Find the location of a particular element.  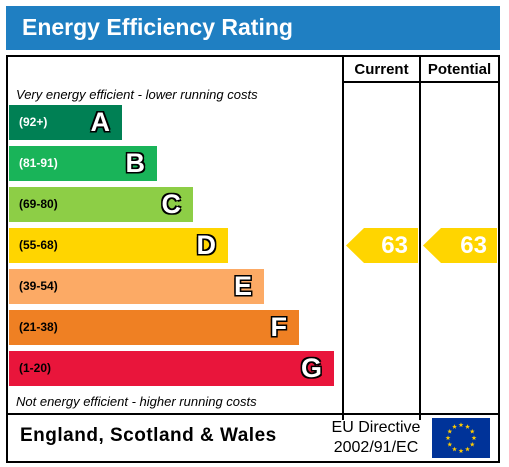

band-g: (1-20) G is located at coordinates (171, 368).